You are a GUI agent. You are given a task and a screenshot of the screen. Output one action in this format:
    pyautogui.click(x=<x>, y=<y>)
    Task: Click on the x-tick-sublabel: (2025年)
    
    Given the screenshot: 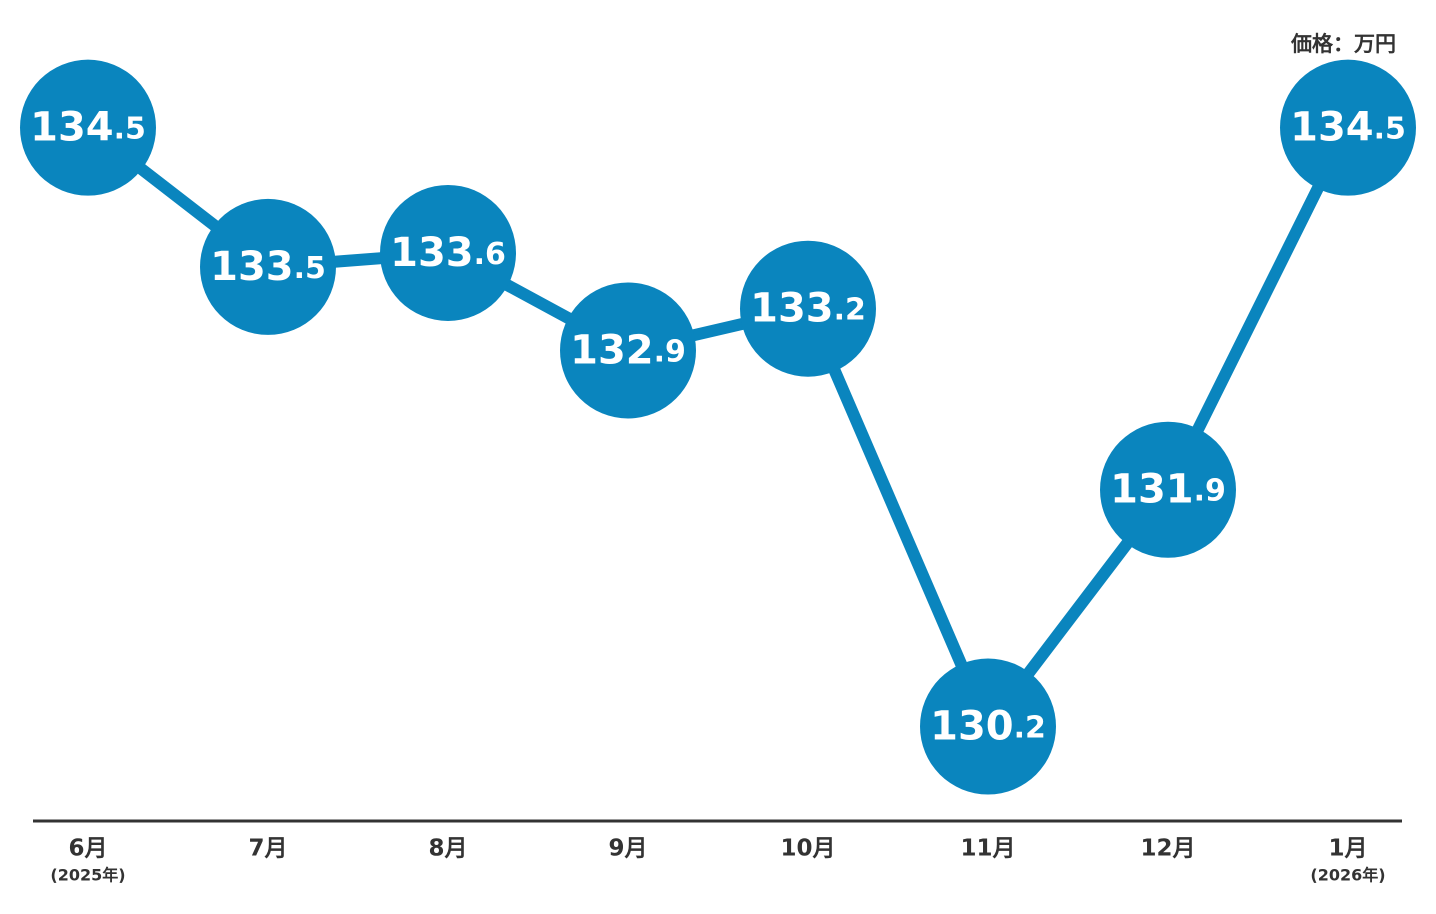 What is the action you would take?
    pyautogui.click(x=87, y=875)
    